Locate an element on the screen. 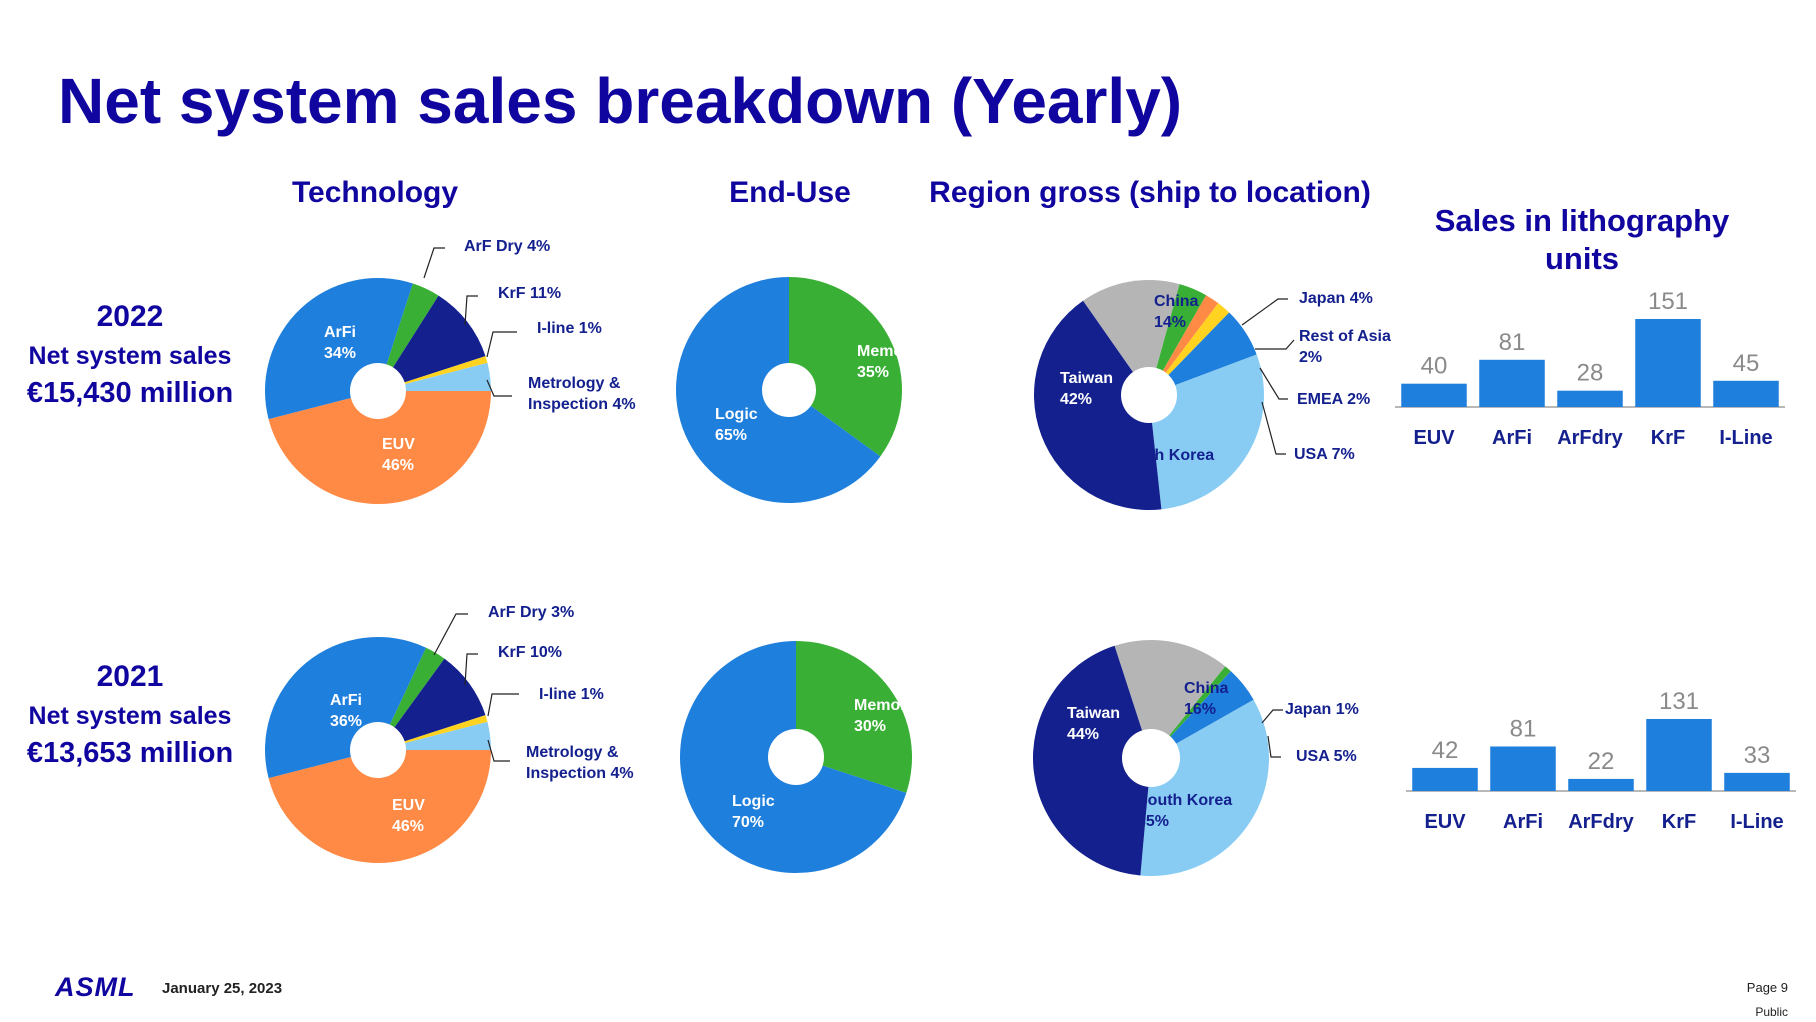  tech2022-label-krf: KrF 11% is located at coordinates (529, 293).